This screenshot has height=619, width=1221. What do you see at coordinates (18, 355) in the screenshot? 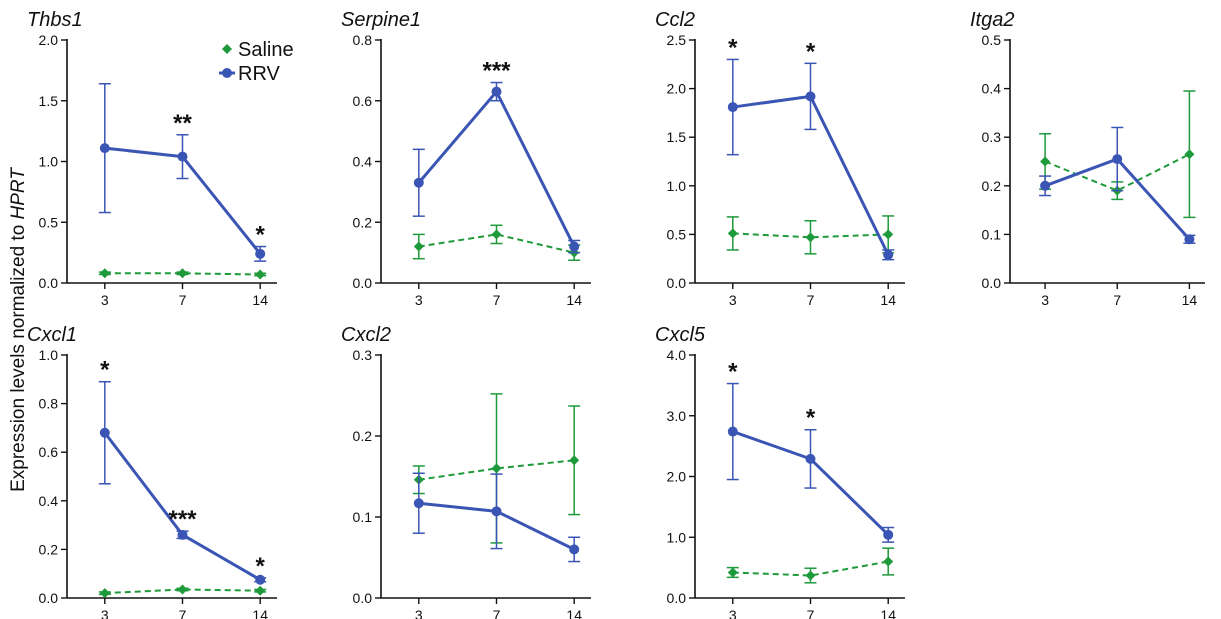
I see `y-axis-title-prefix: Expression levels normalized to` at bounding box center [18, 355].